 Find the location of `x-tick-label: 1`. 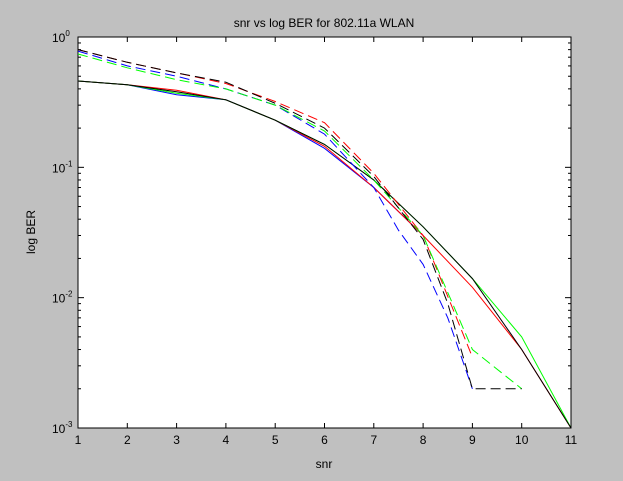

x-tick-label: 1 is located at coordinates (78, 440).